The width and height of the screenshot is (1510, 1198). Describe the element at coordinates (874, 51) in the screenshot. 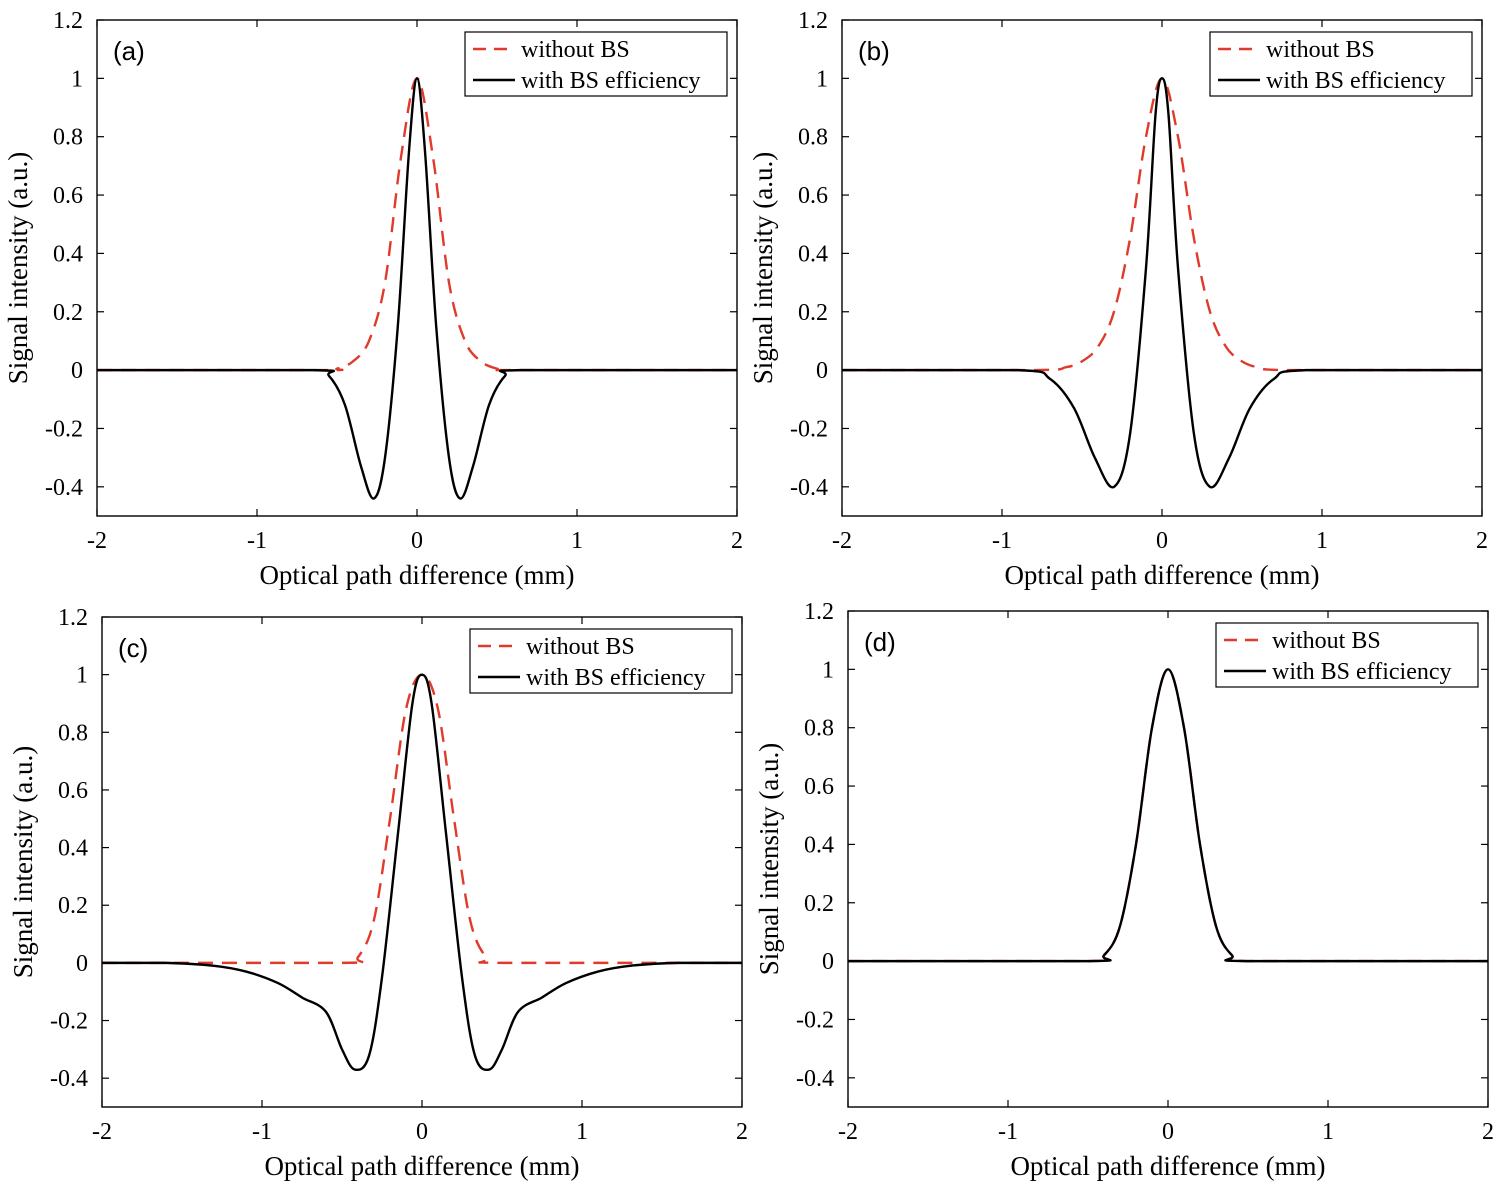

I see `panel-label: (b)` at that location.